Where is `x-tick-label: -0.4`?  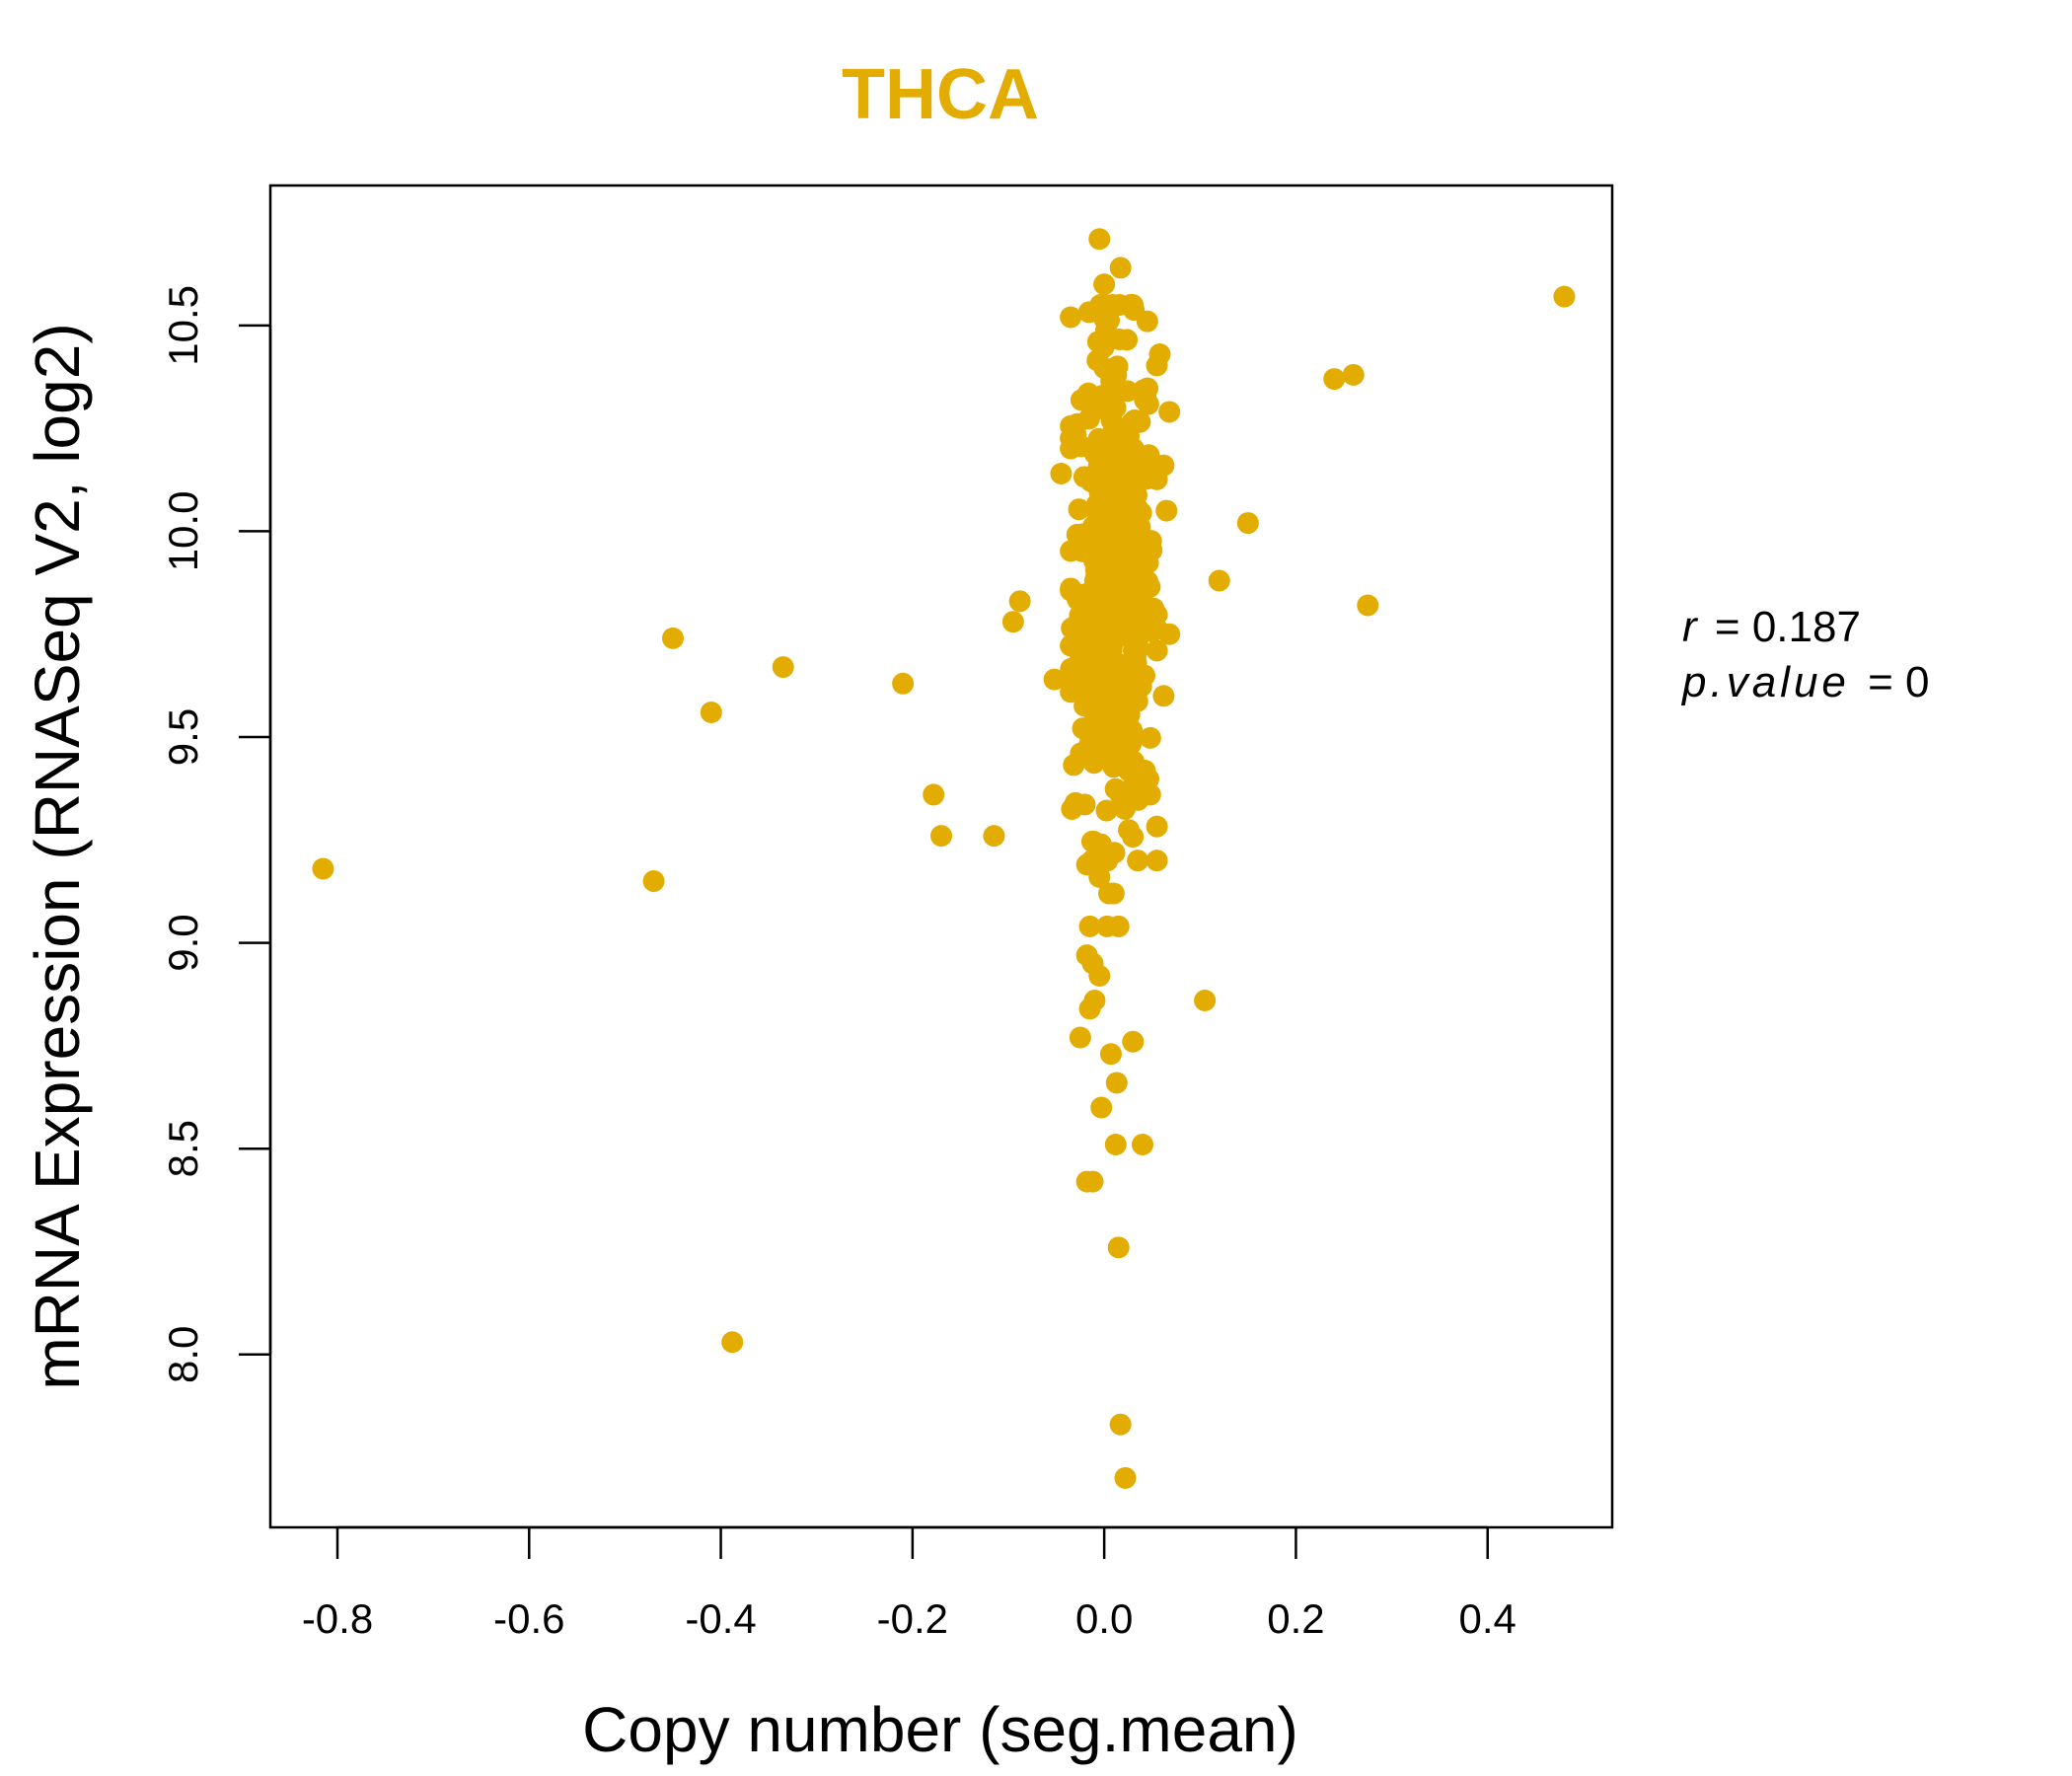
x-tick-label: -0.4 is located at coordinates (721, 1618).